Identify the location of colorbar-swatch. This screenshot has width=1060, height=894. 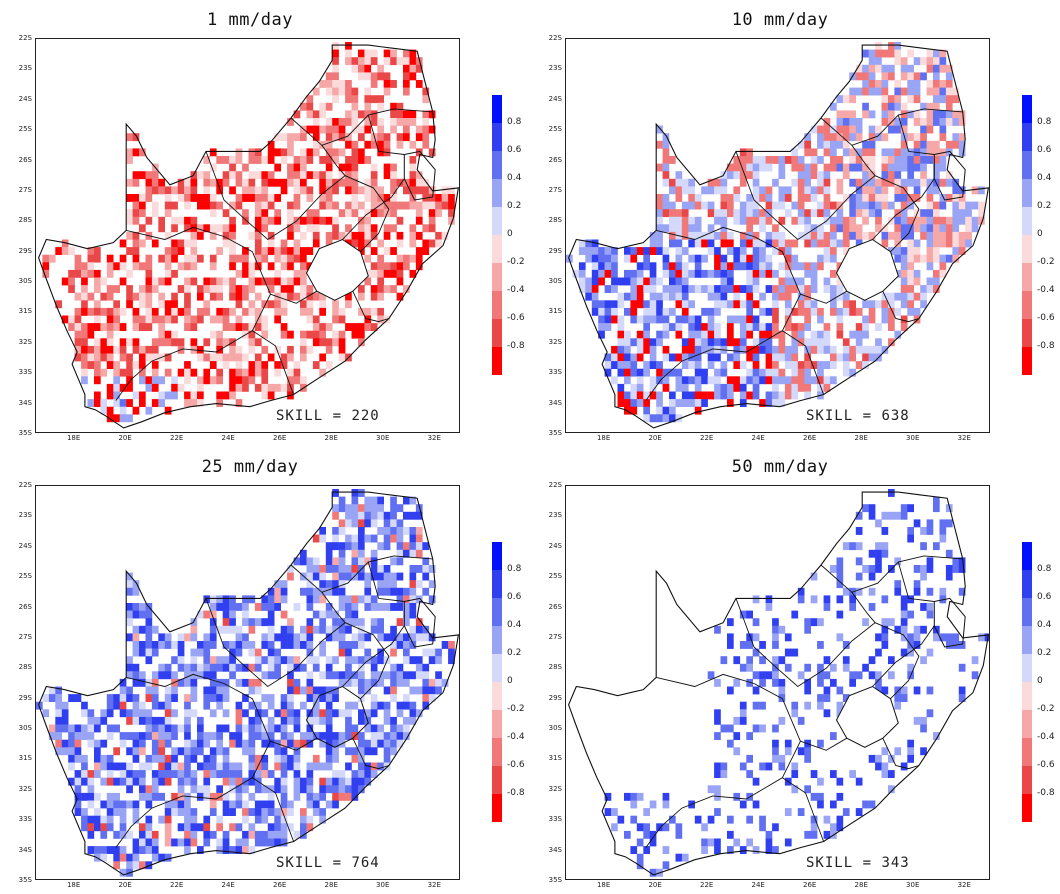
(497, 137).